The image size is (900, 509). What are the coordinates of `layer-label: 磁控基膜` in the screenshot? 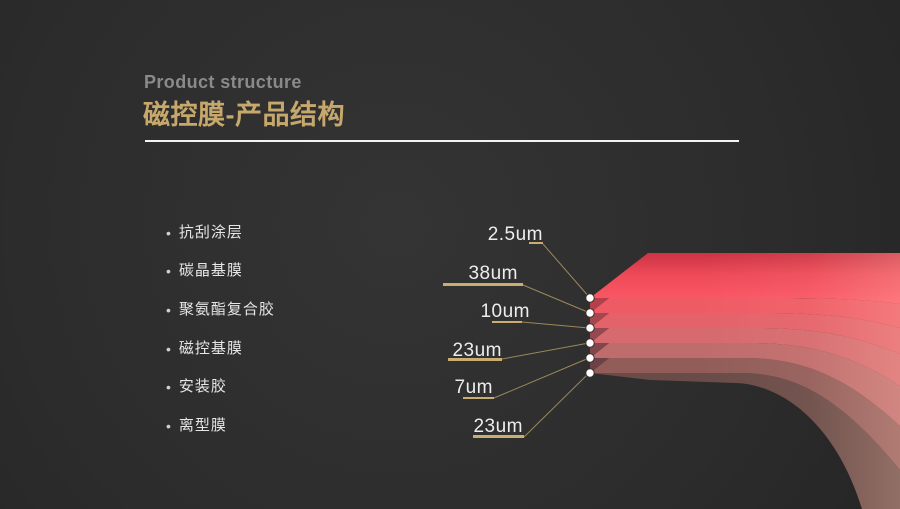 It's located at (210, 348).